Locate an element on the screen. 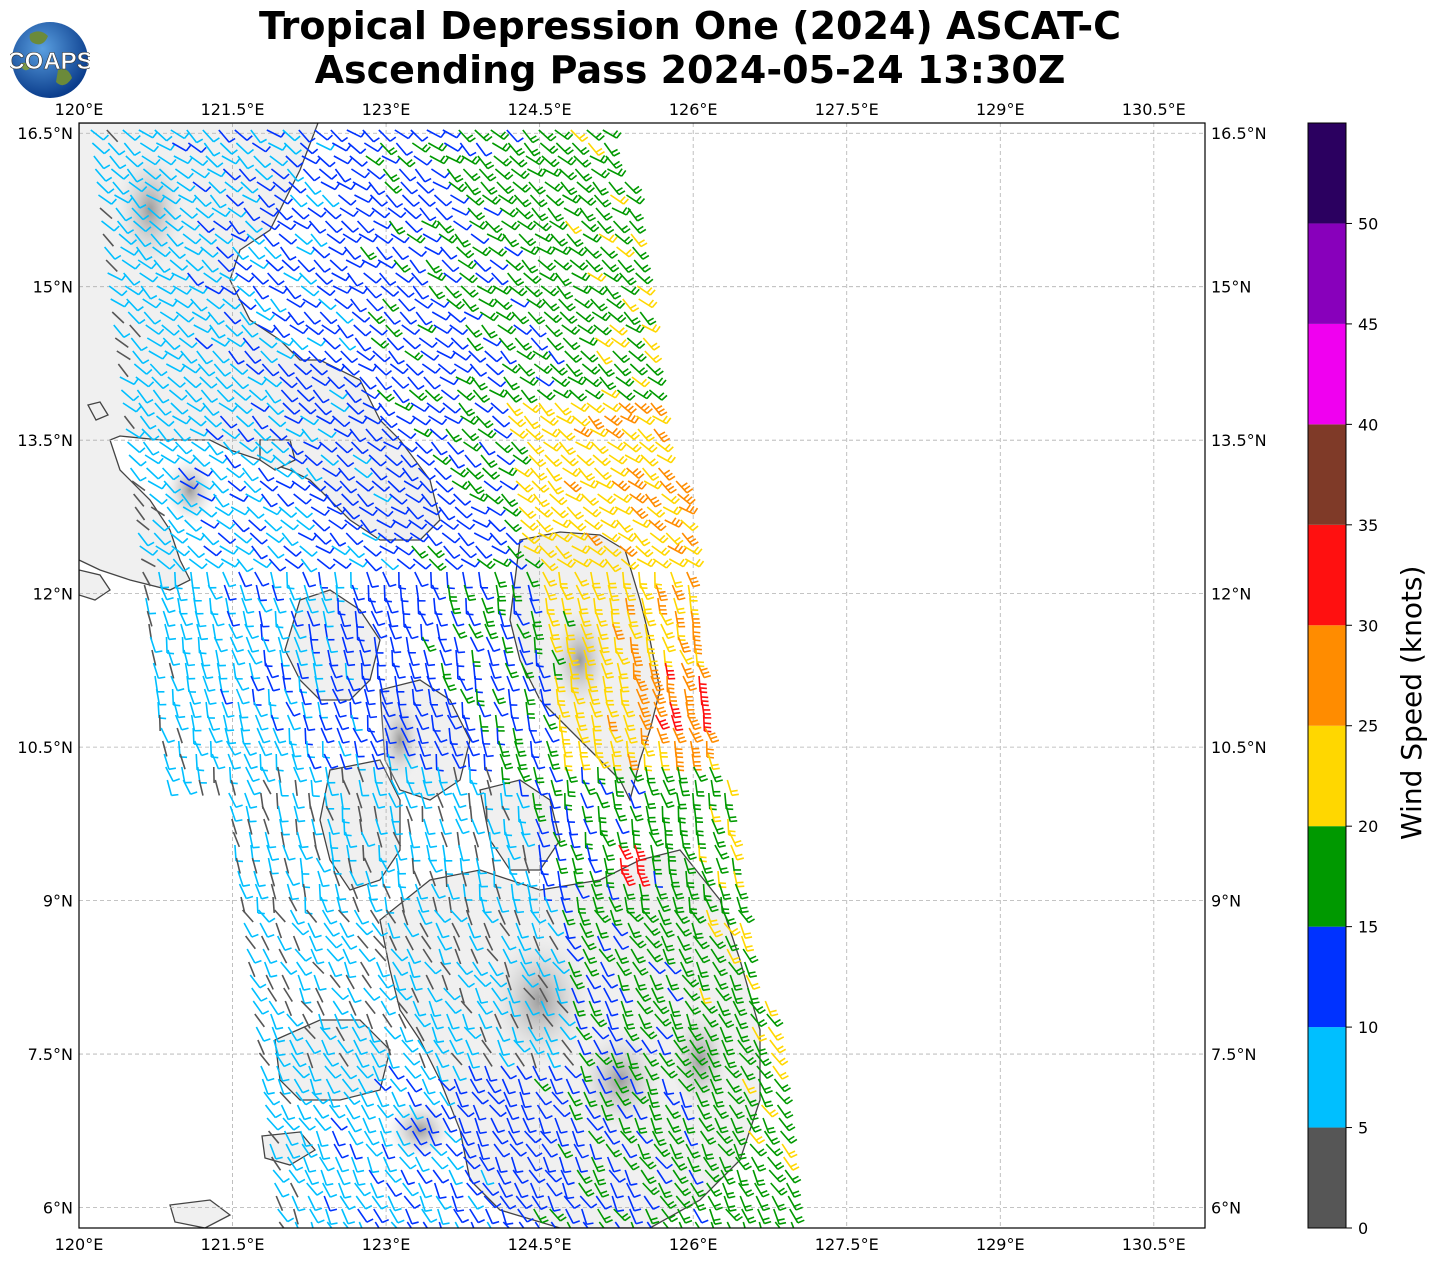 This screenshot has height=1264, width=1445. lon-tick-bottom: 124.5°E is located at coordinates (540, 1244).